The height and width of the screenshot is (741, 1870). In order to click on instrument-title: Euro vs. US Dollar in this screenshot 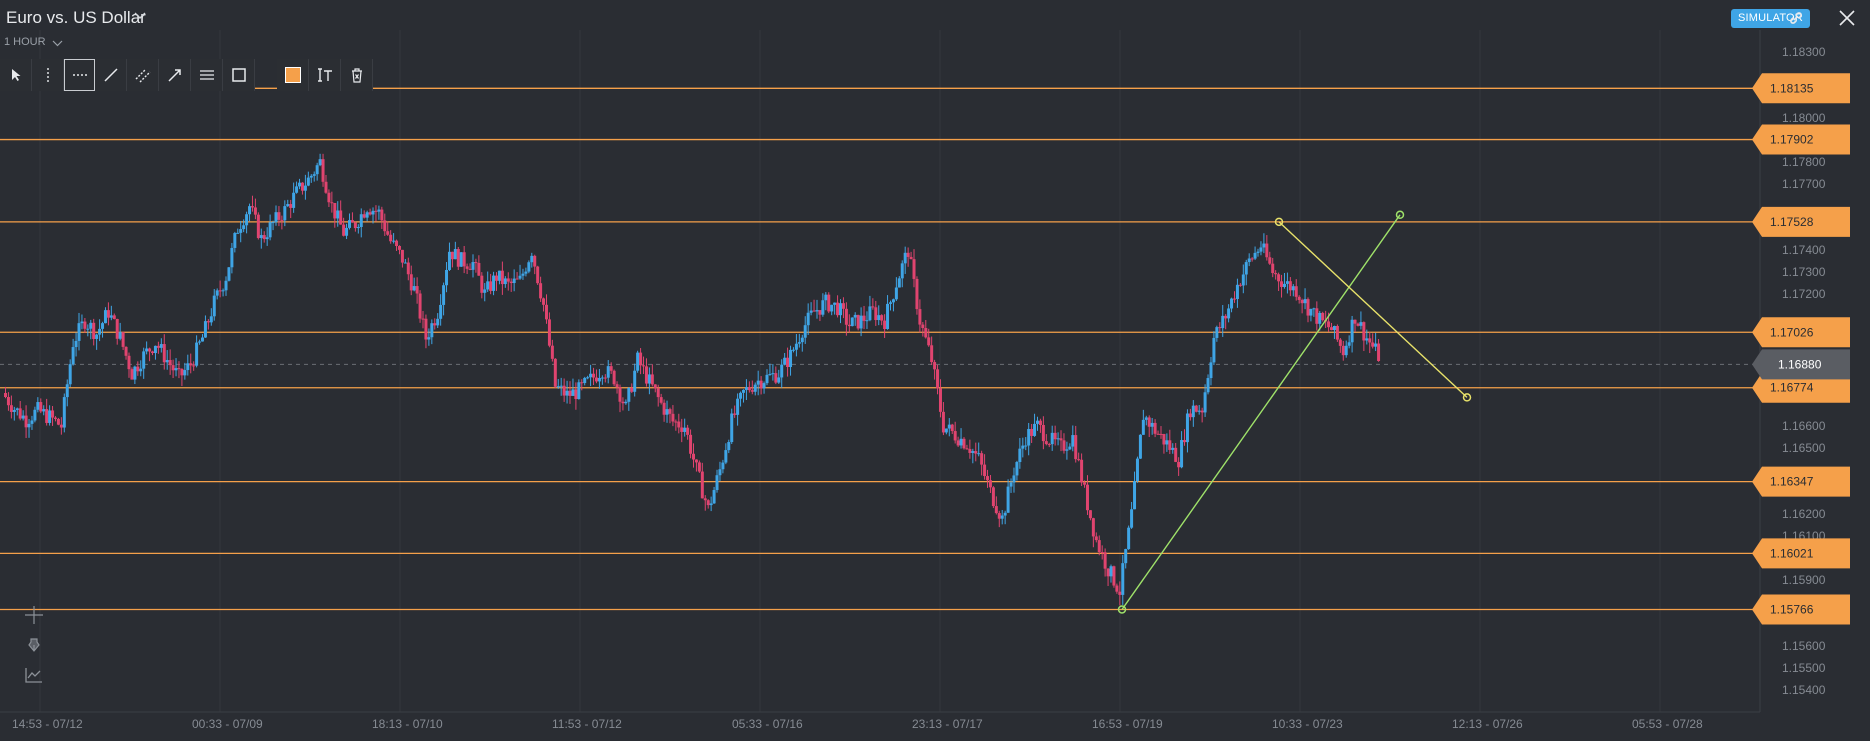, I will do `click(76, 17)`.